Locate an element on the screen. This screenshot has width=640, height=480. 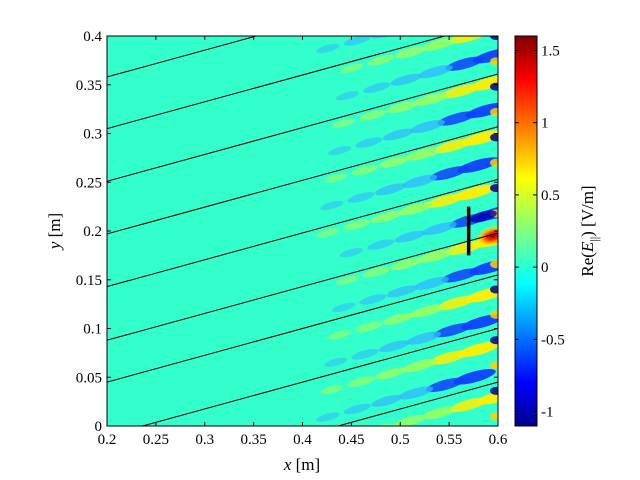
x-tick-label: 0.45 is located at coordinates (351, 440).